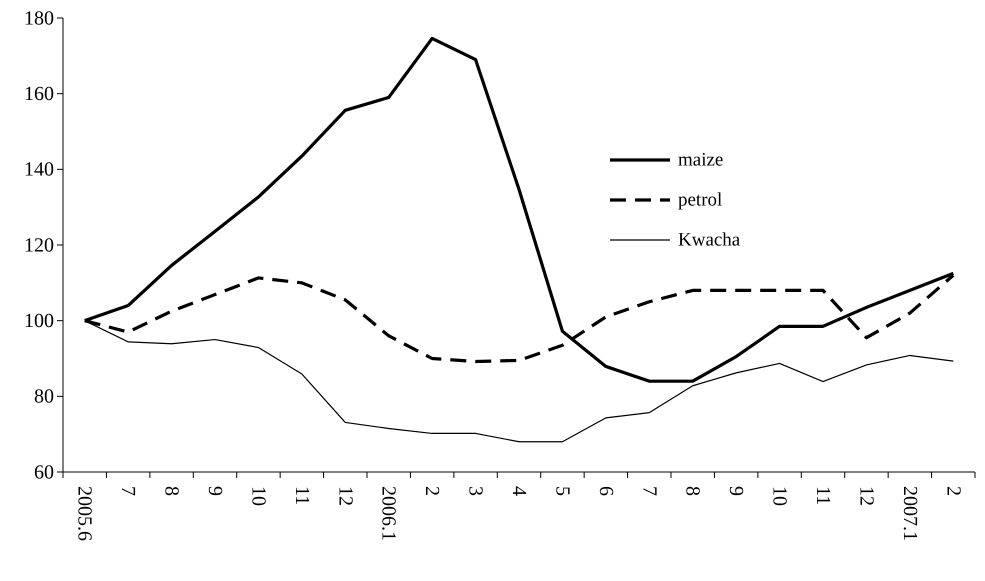  Describe the element at coordinates (85, 513) in the screenshot. I see `x-tick-label: 2005.6` at that location.